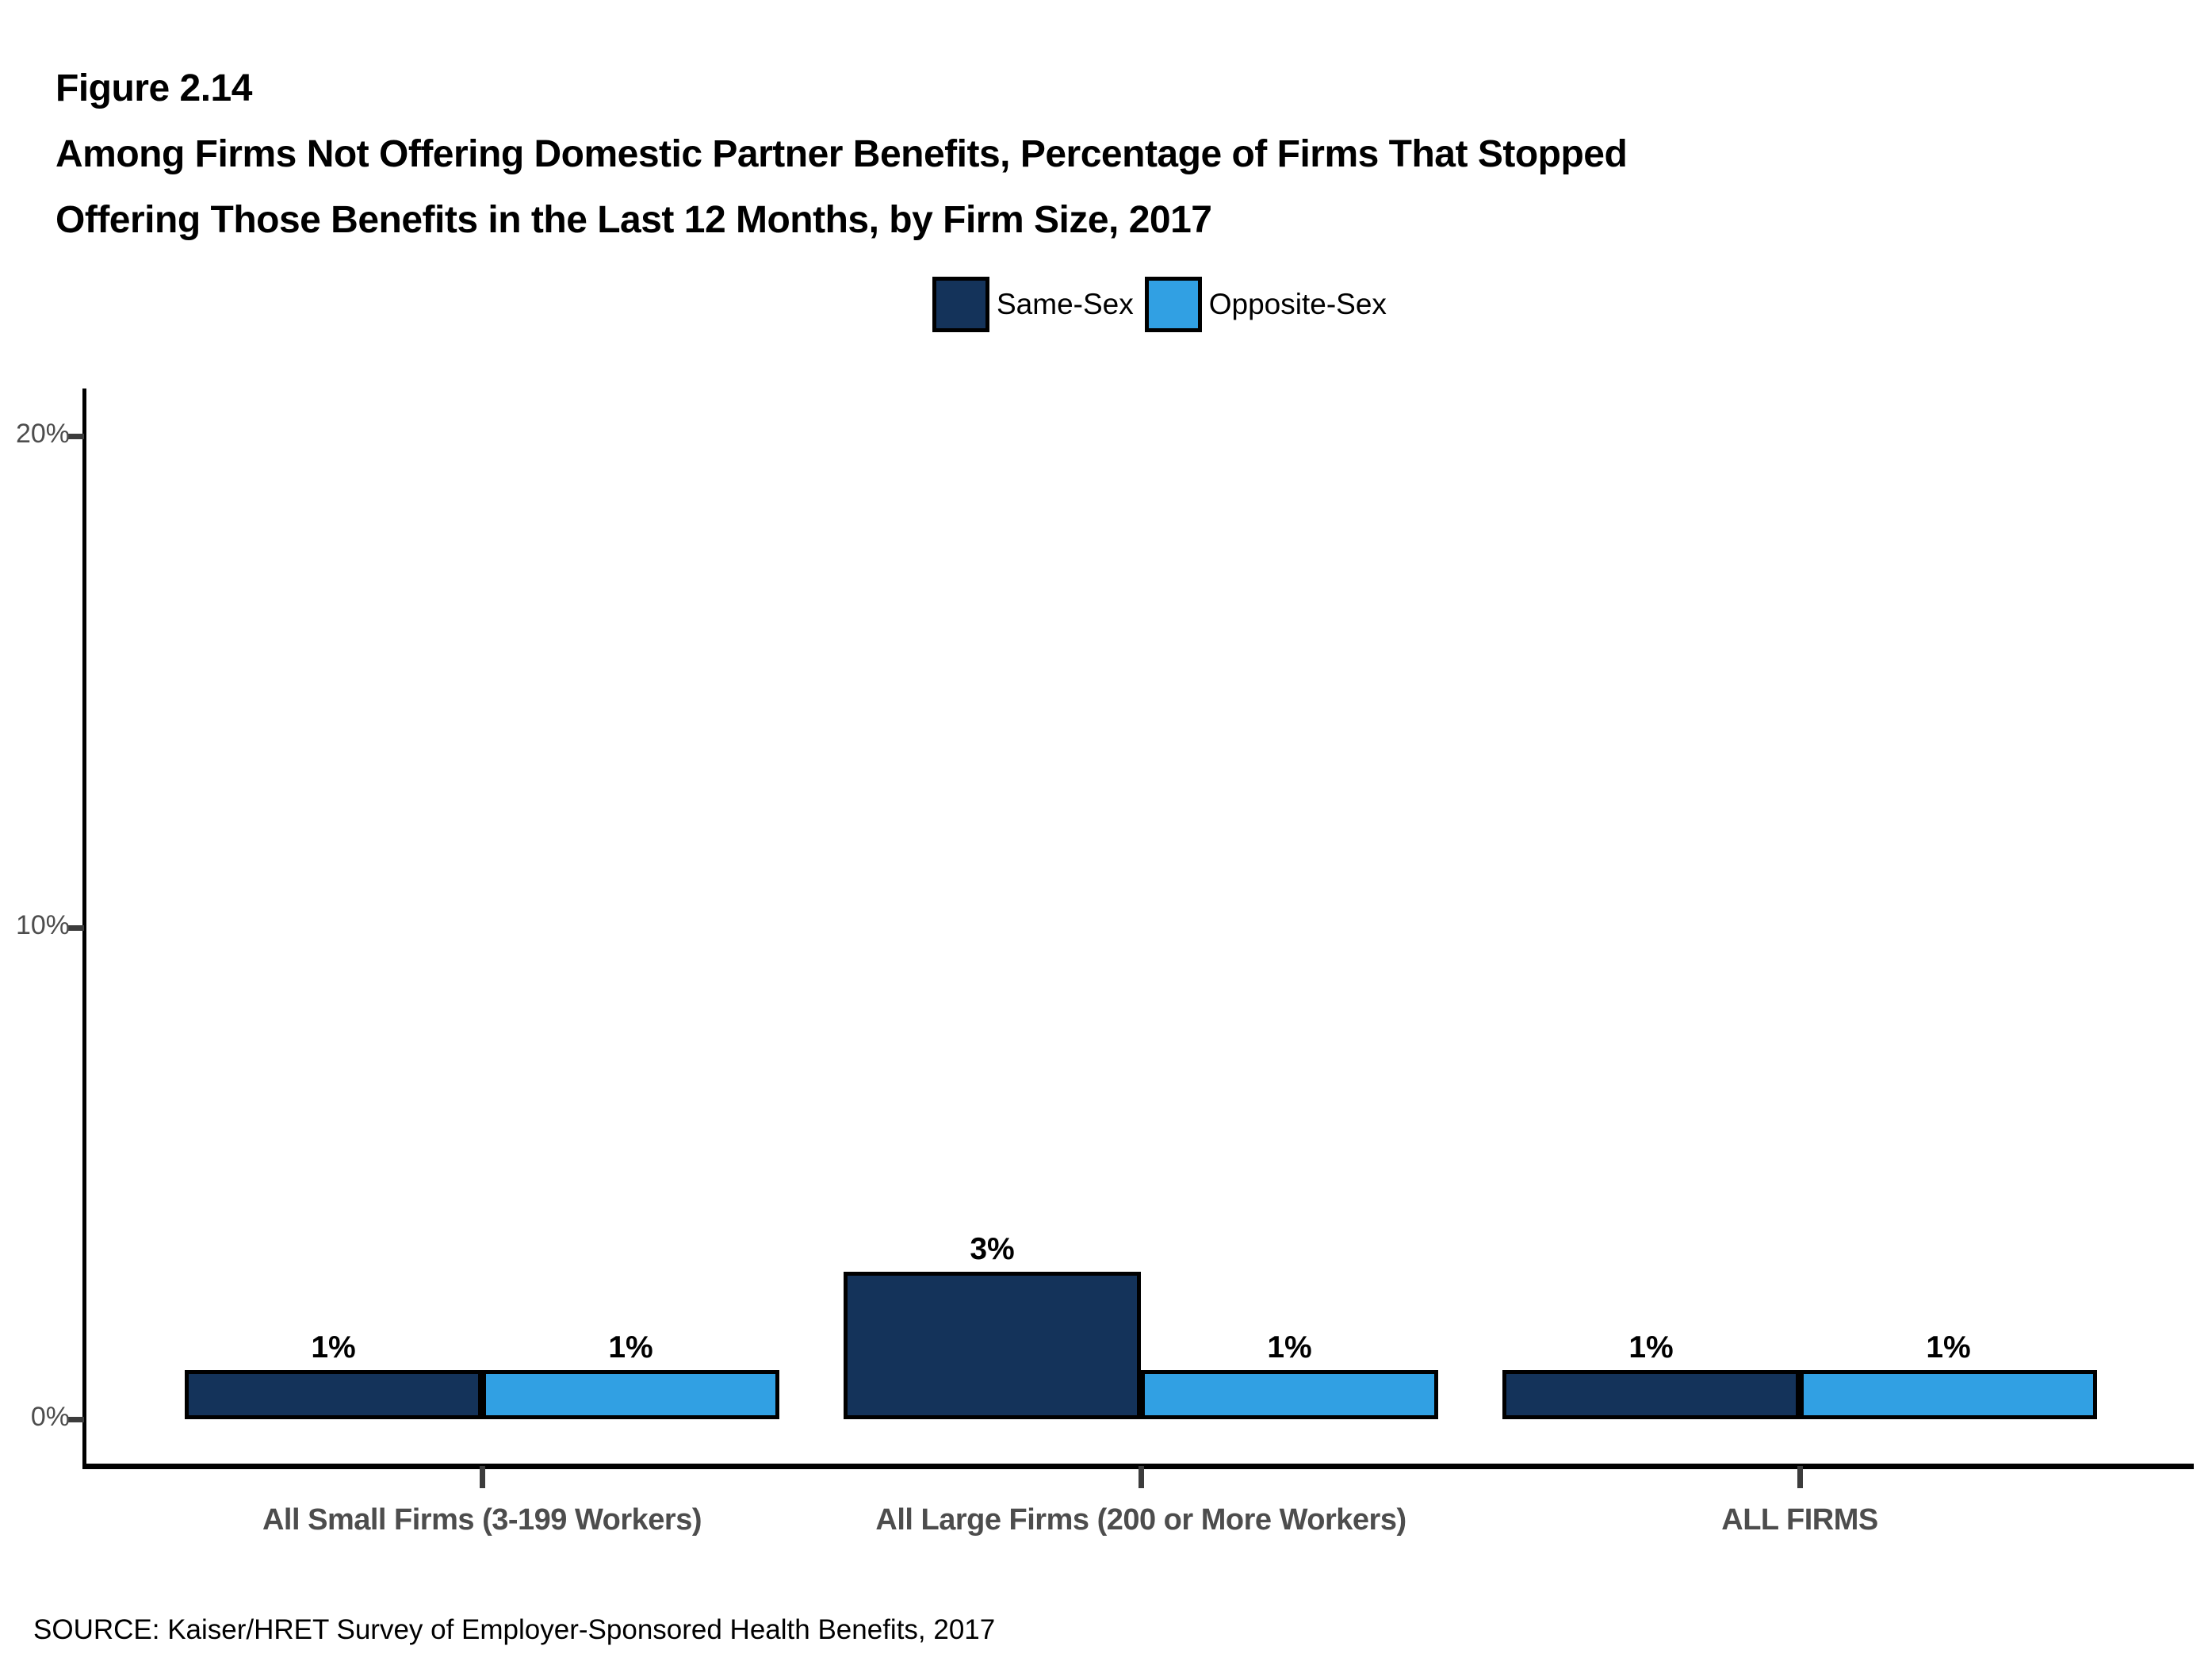 This screenshot has width=2212, height=1665. What do you see at coordinates (333, 1394) in the screenshot?
I see `bar-same-sex-all-small-firms-3-199-workers` at bounding box center [333, 1394].